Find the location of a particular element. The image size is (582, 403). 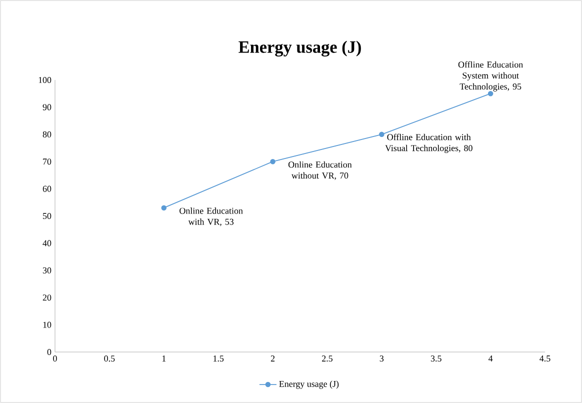

x-tick-label: 1 is located at coordinates (164, 359).